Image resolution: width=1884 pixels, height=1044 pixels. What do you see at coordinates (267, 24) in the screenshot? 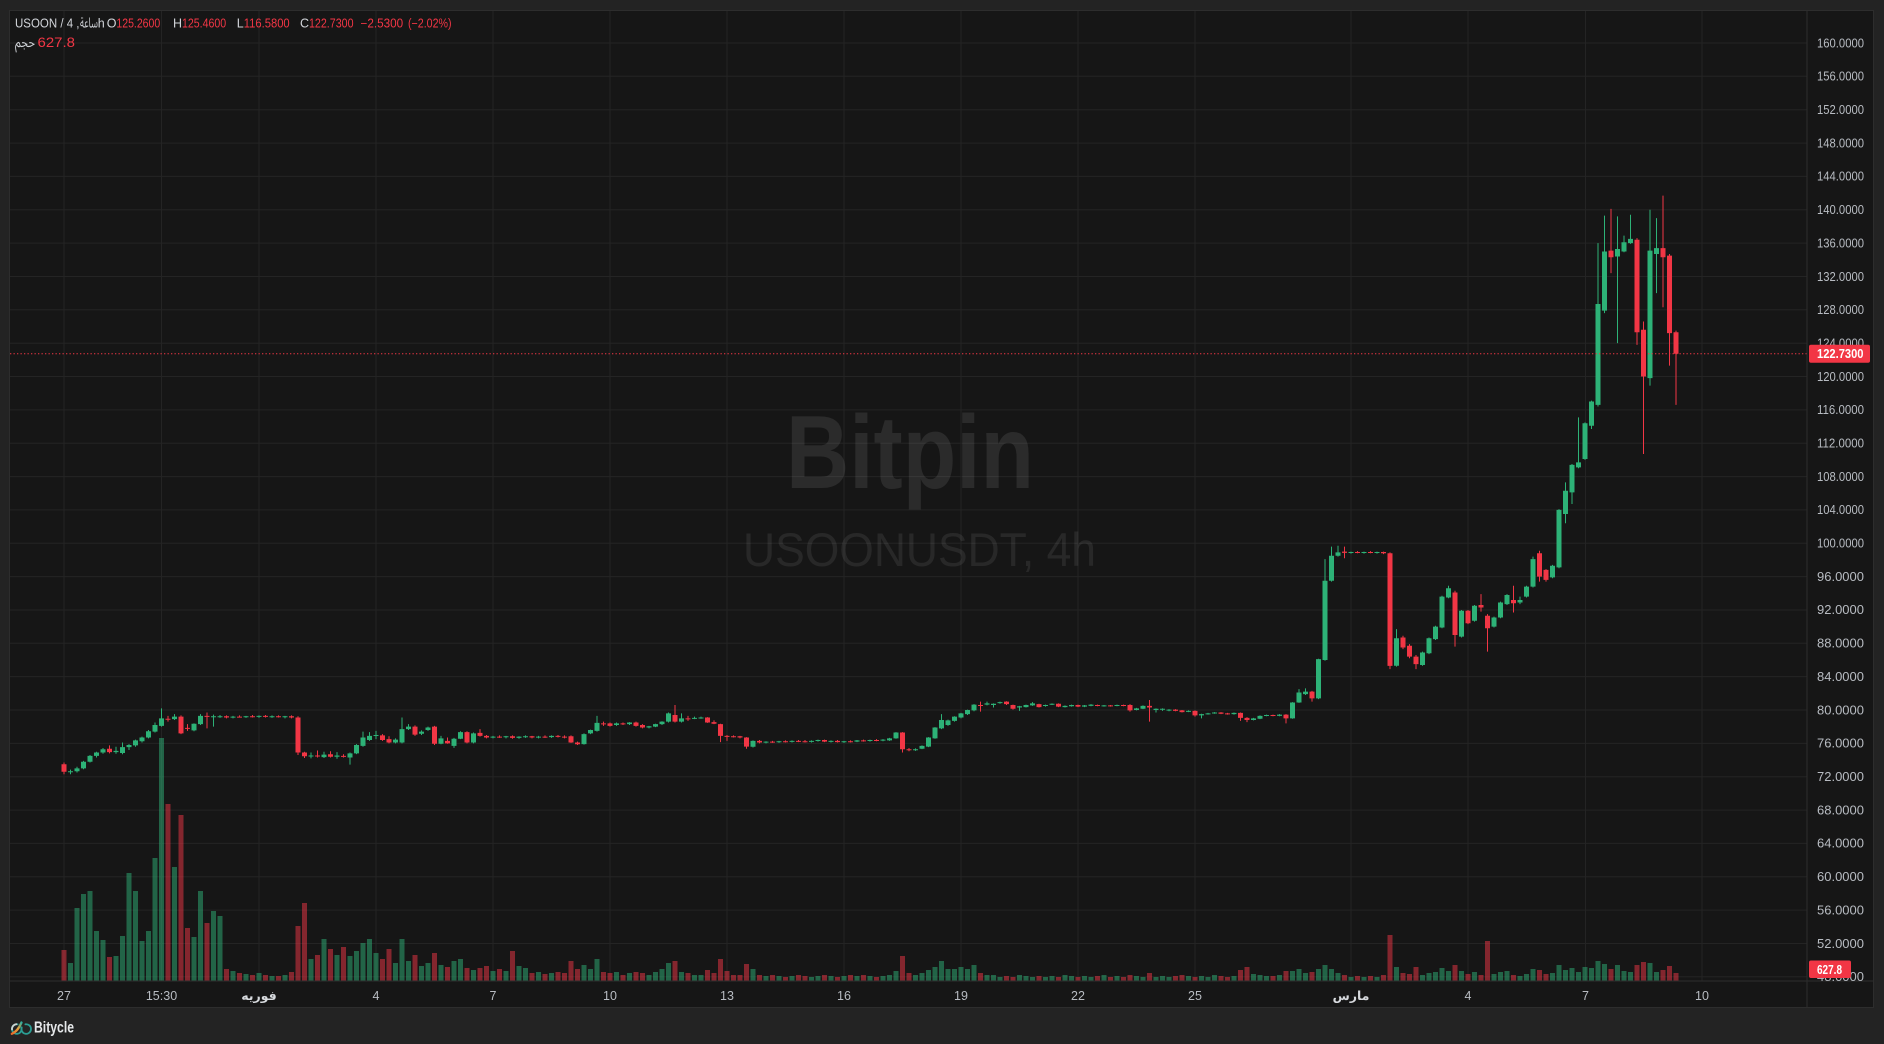
I see `svg-text: 116.5800` at bounding box center [267, 24].